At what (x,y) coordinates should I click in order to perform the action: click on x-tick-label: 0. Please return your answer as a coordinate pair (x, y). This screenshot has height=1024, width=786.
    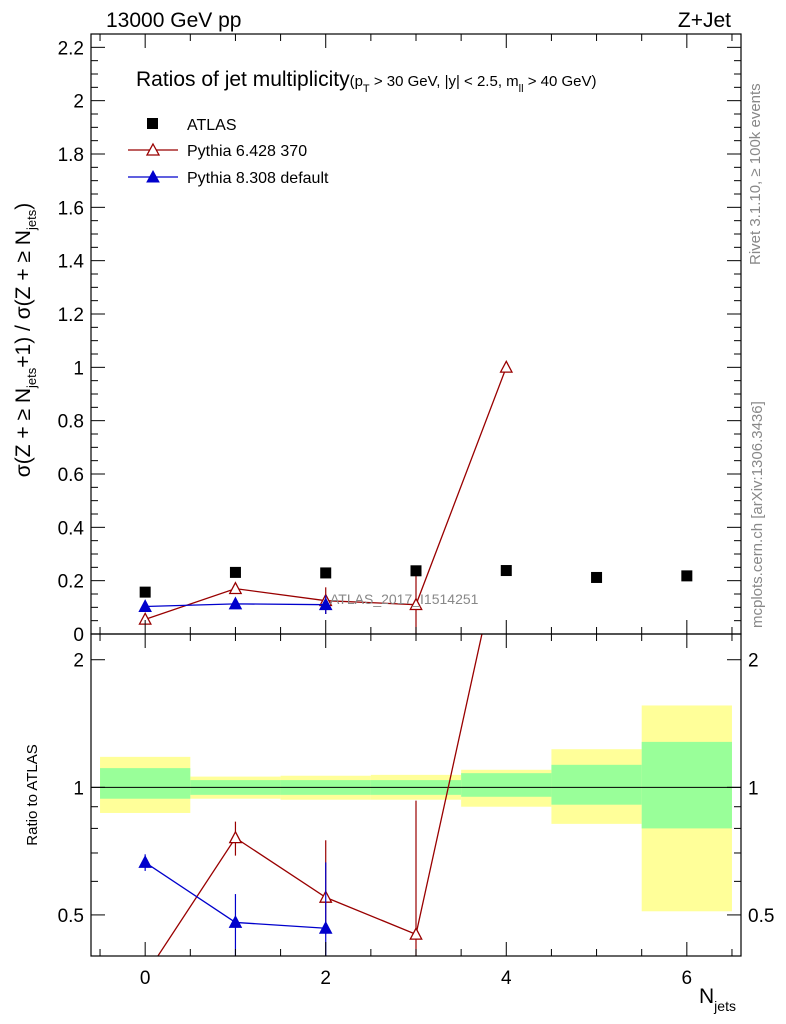
    Looking at the image, I should click on (145, 978).